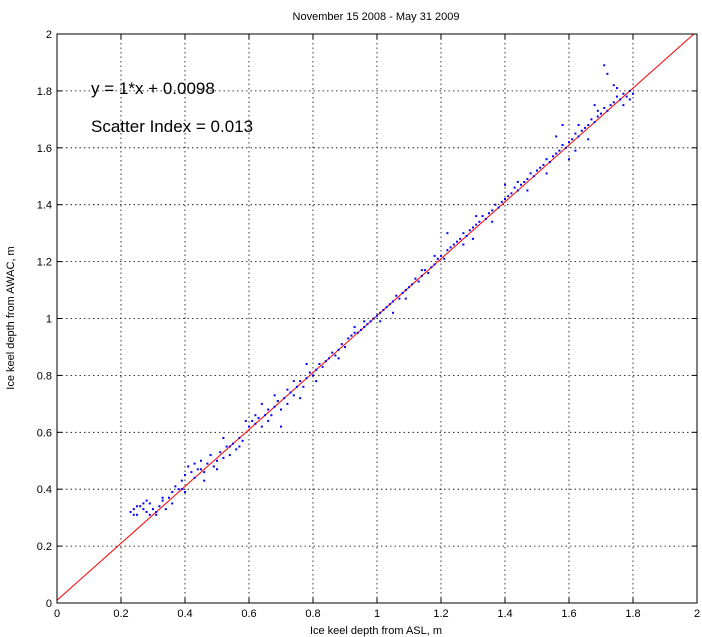  I want to click on x-tick-label: 0.2, so click(120, 614).